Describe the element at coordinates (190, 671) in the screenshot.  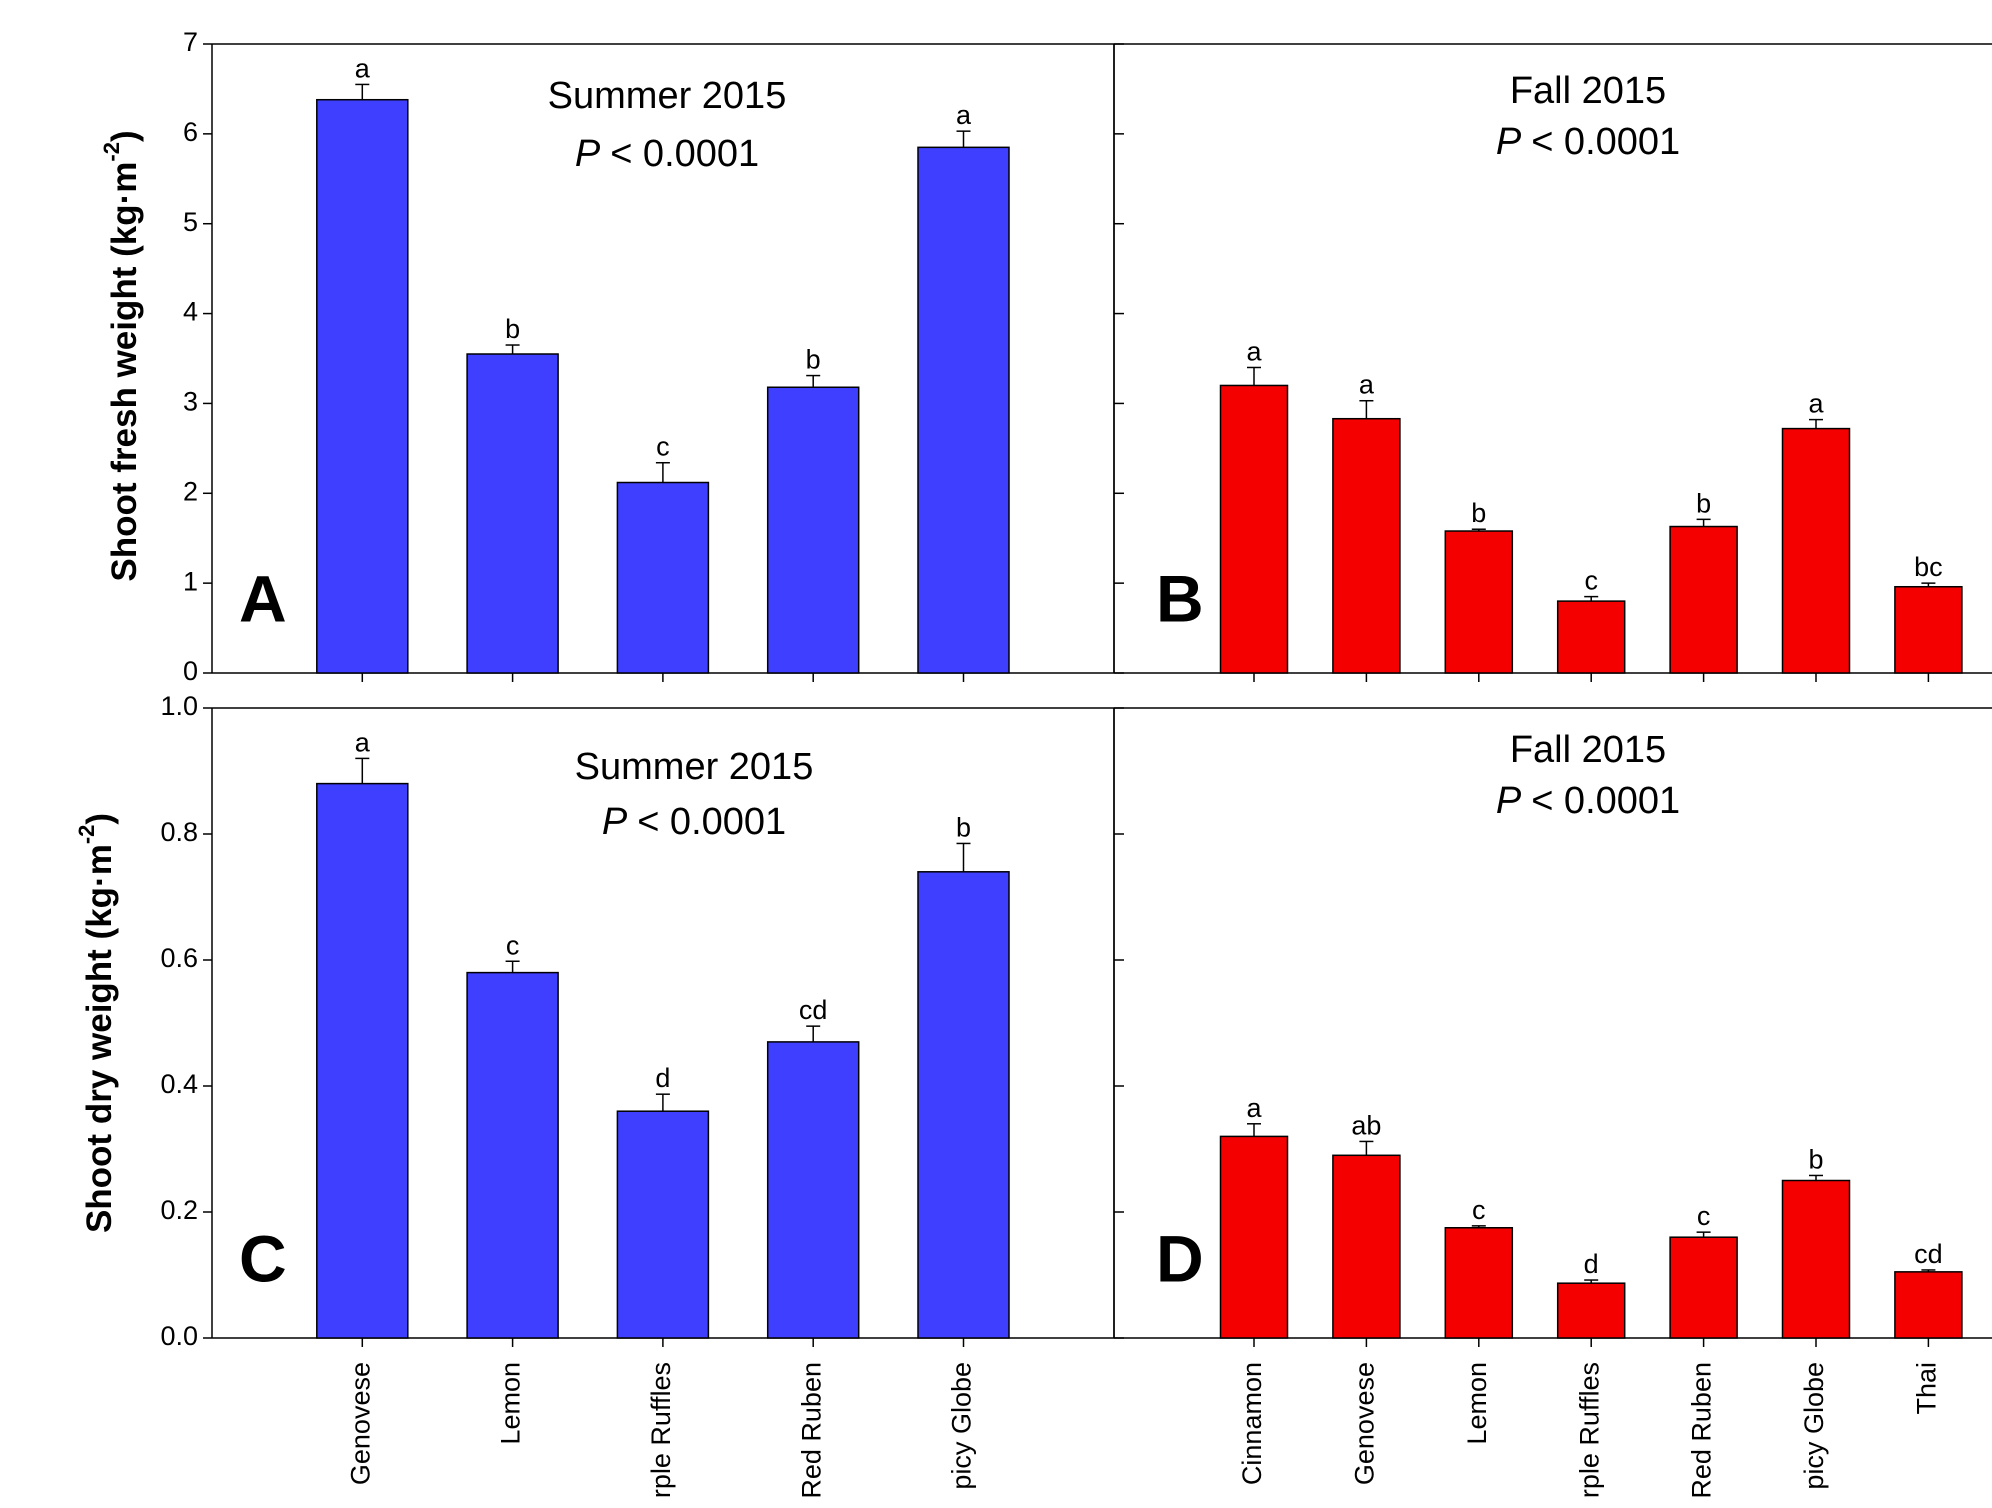
I see `y-tick-label: 0` at that location.